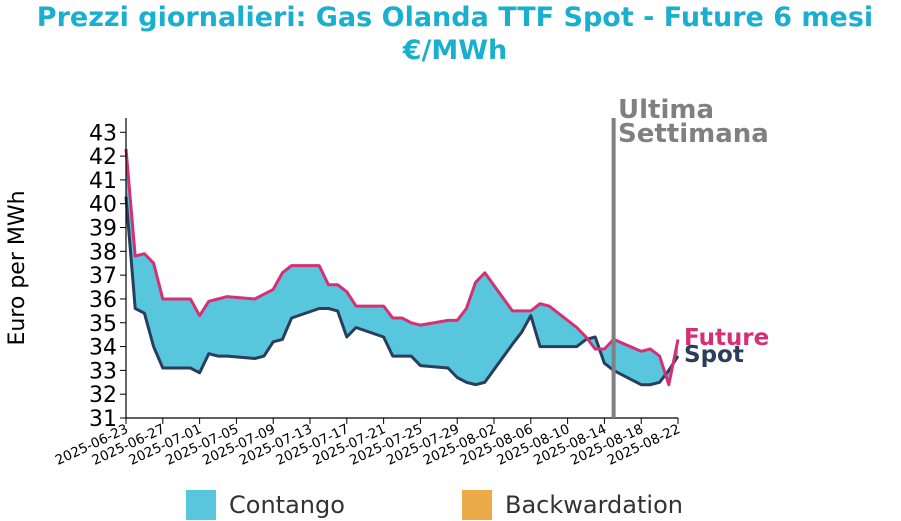 This screenshot has height=521, width=901. Describe the element at coordinates (103, 371) in the screenshot. I see `y-tick-label: 33` at that location.